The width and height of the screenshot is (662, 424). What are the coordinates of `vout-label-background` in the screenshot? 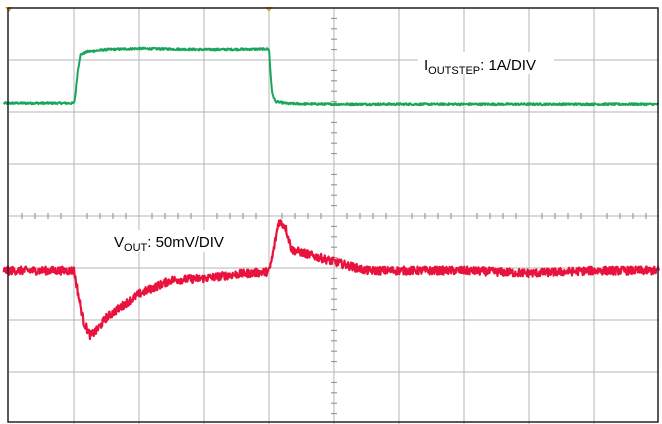 It's located at (185, 241).